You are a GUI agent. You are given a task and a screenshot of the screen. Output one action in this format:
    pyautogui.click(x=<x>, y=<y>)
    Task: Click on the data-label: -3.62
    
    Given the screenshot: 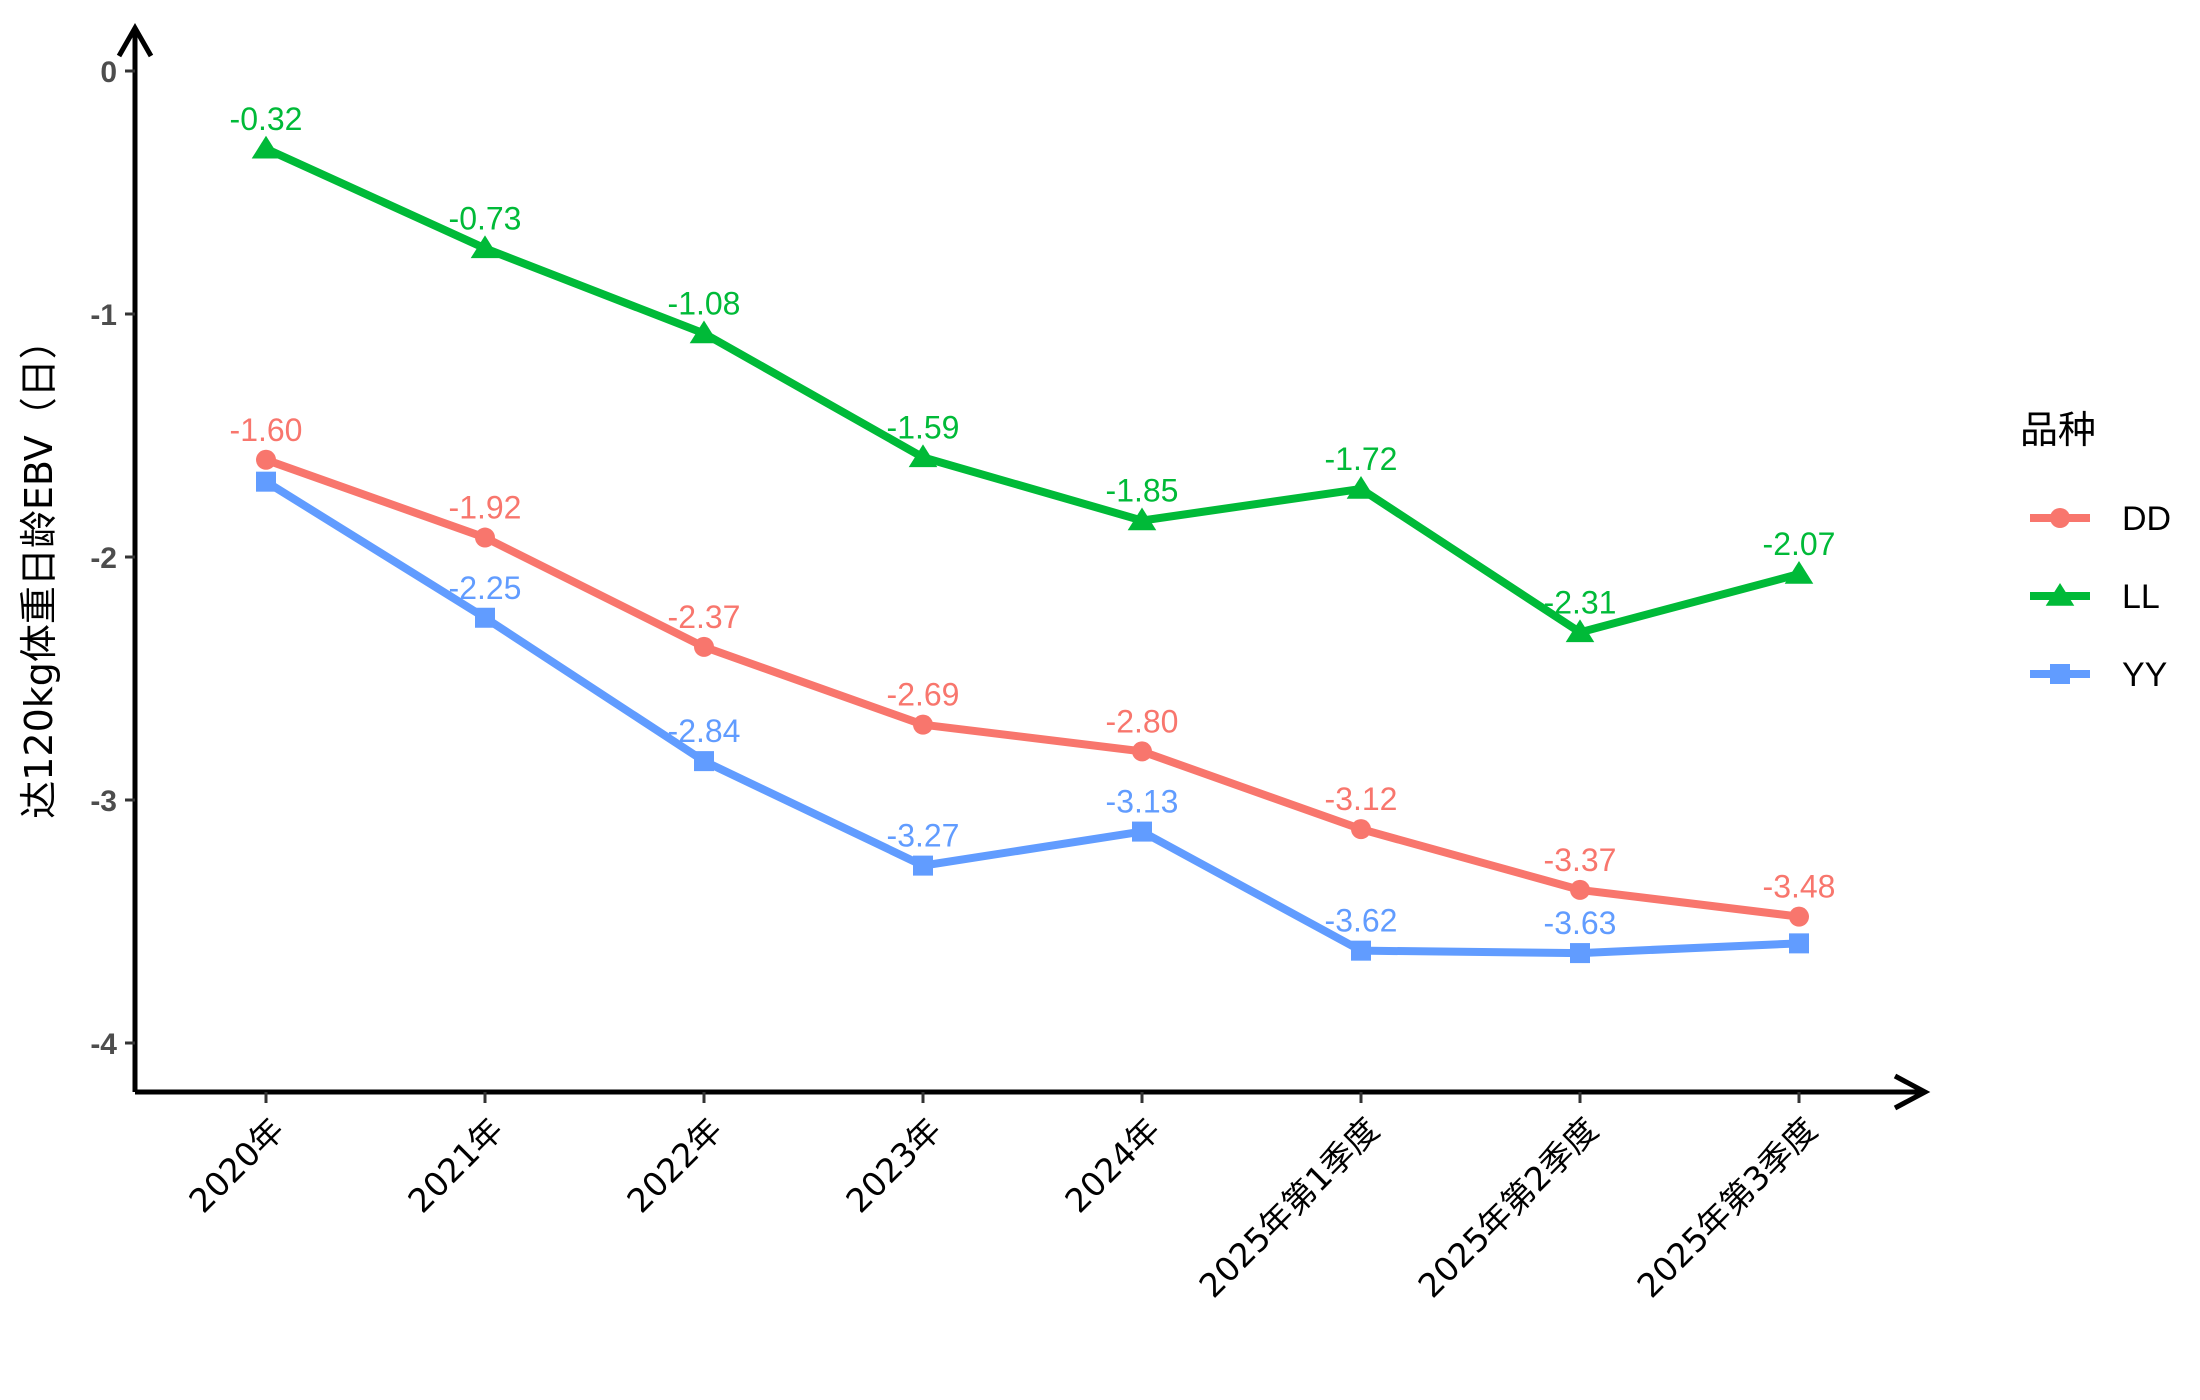 What is the action you would take?
    pyautogui.click(x=1361, y=921)
    